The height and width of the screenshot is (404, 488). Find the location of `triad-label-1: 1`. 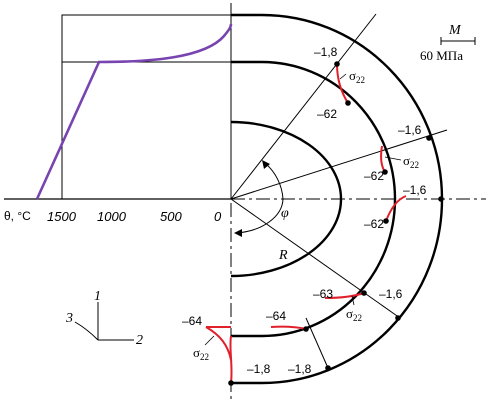

triad-label-1: 1 is located at coordinates (97, 296).